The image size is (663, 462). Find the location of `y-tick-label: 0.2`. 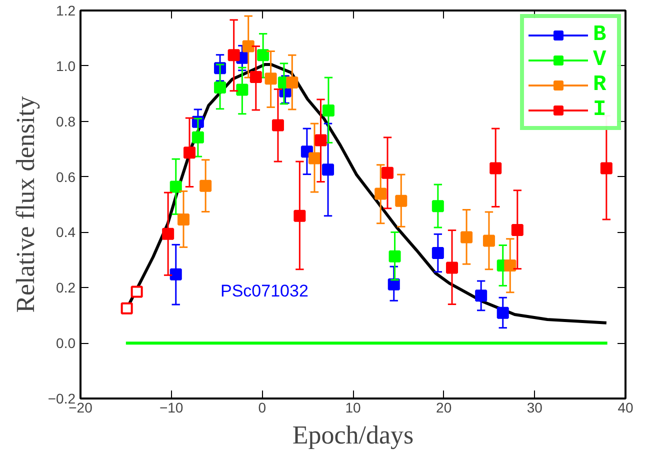

y-tick-label: 0.2 is located at coordinates (66, 288).